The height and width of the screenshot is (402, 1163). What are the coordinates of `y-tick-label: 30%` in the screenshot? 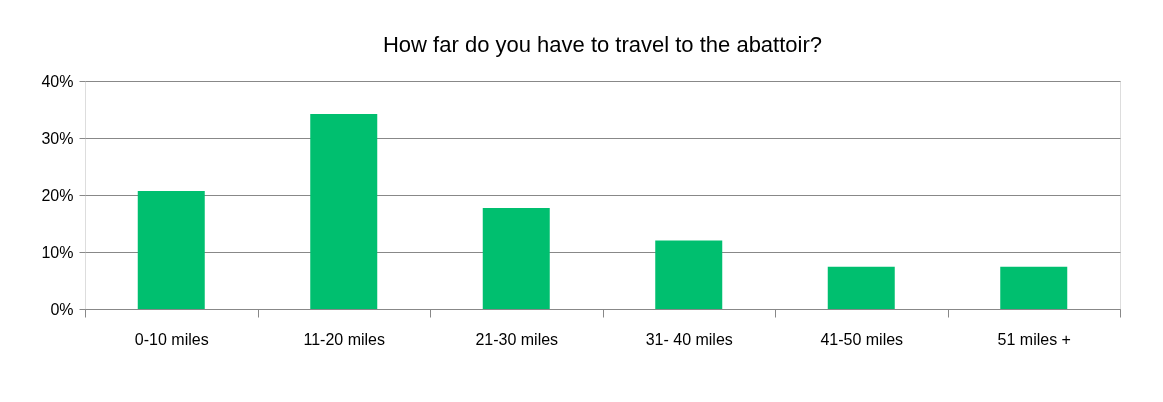 It's located at (57, 138).